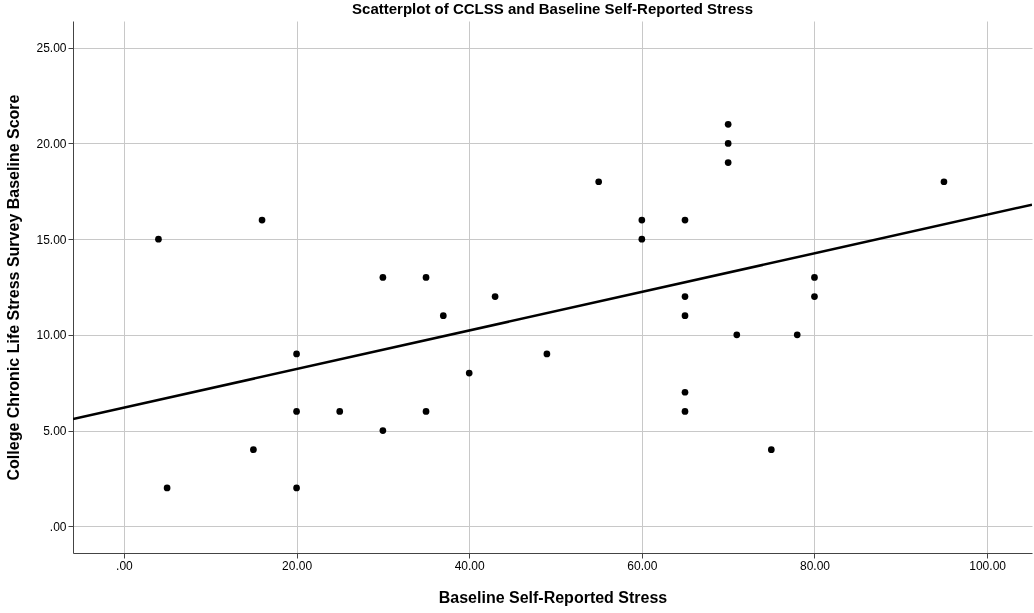 The width and height of the screenshot is (1034, 613). Describe the element at coordinates (51, 143) in the screenshot. I see `y-tick-label: 20.00` at that location.